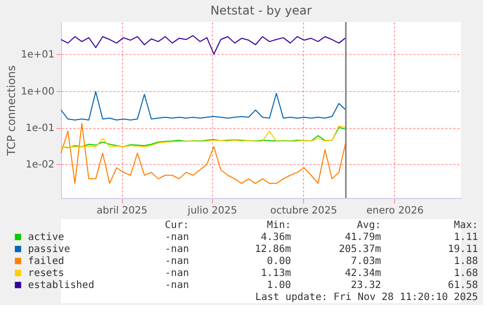 Image resolution: width=497 pixels, height=323 pixels. I want to click on text: 7.03m, so click(365, 261).